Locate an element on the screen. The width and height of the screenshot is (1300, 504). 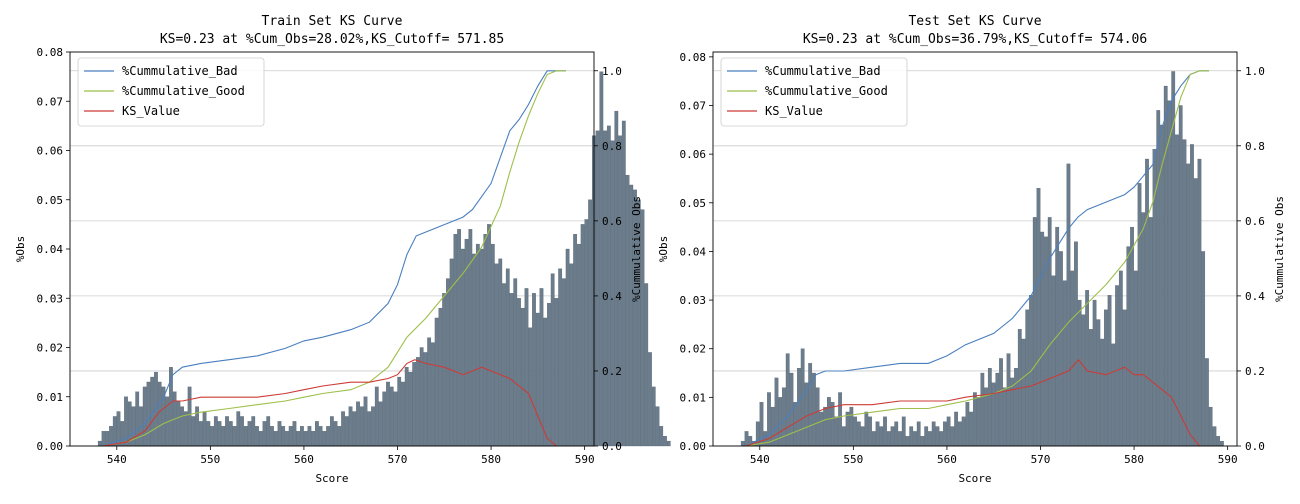
y2-tick-label: 0.6 is located at coordinates (1255, 221).